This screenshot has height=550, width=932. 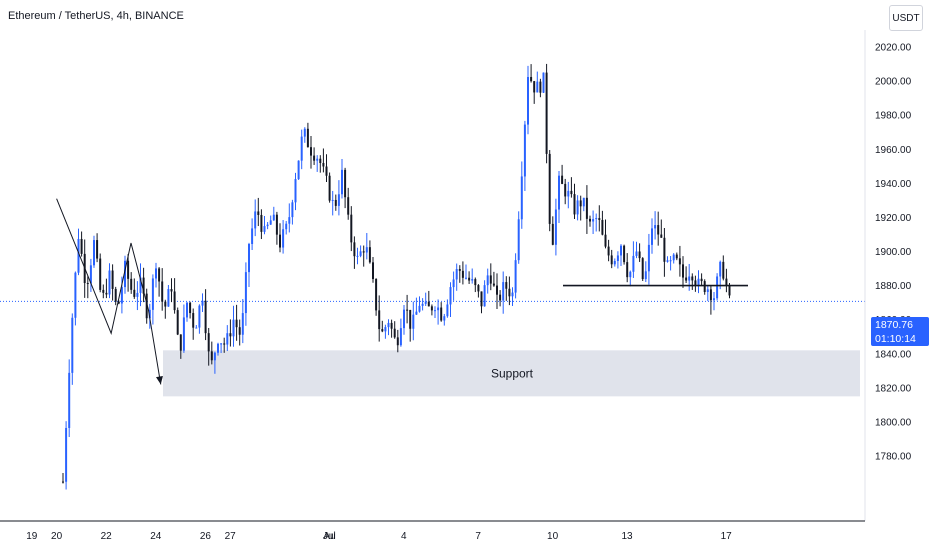 I want to click on price-tick-label: 1780.00, so click(x=893, y=457).